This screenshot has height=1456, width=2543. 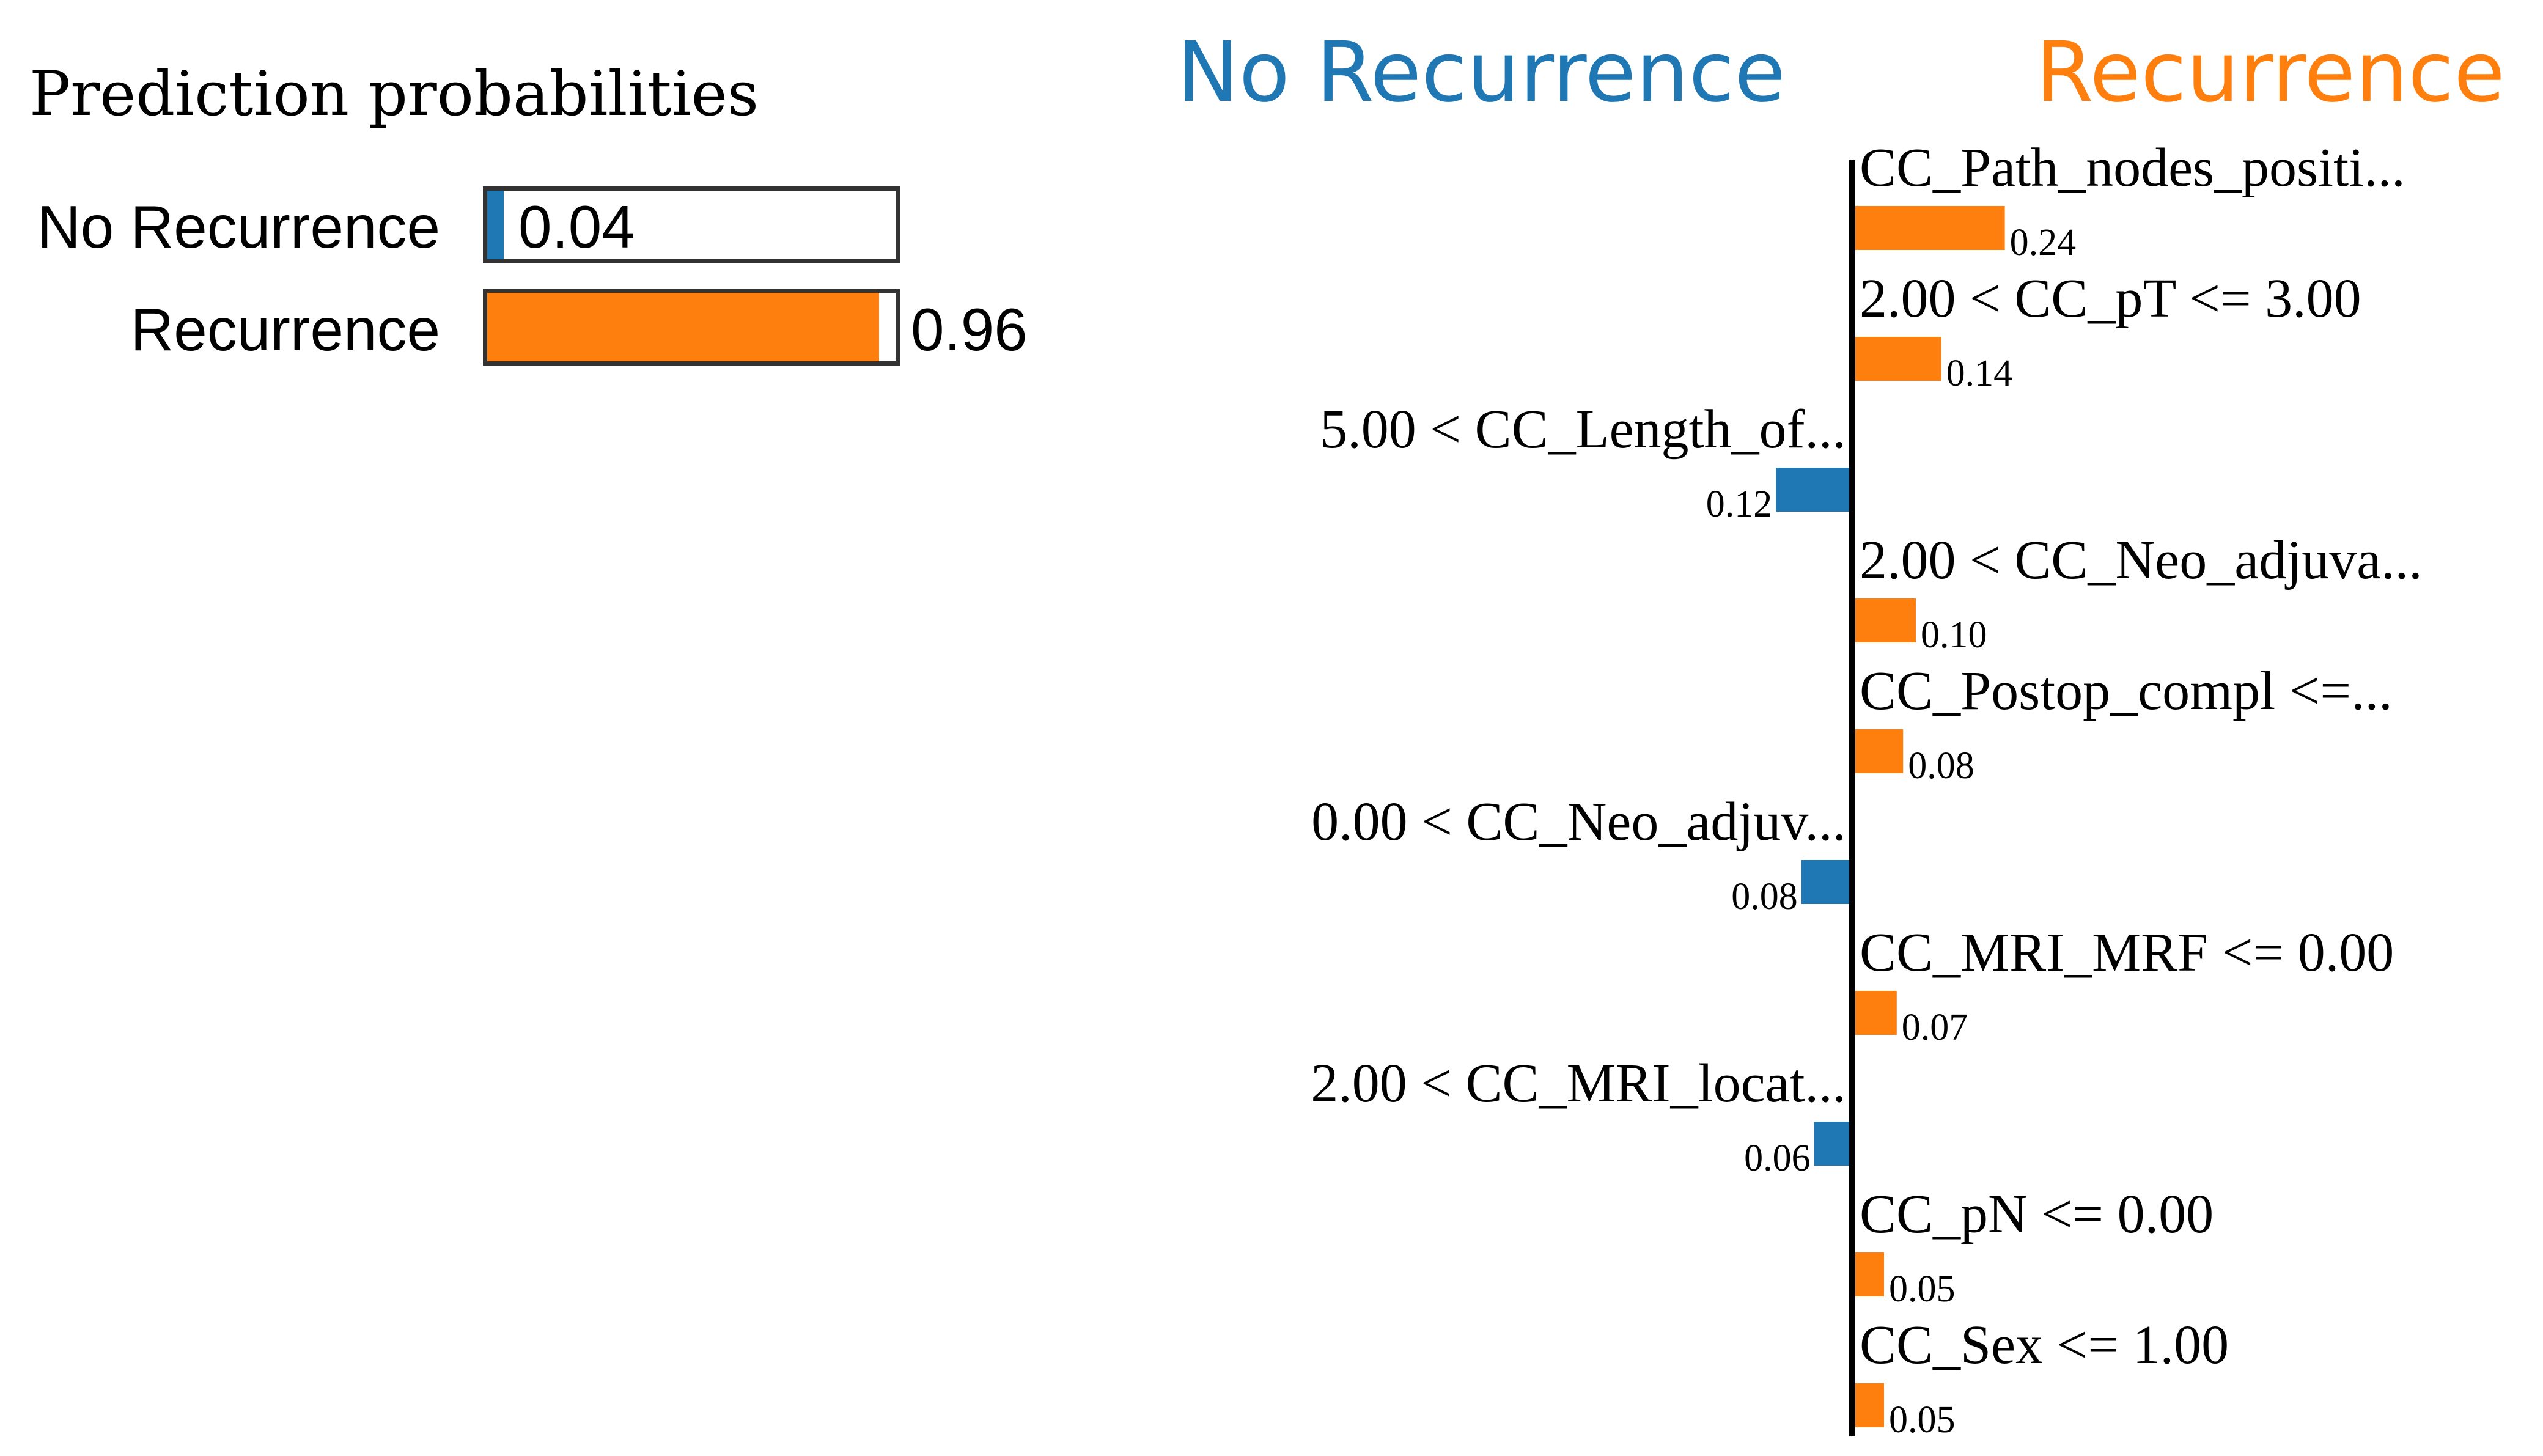 What do you see at coordinates (238, 226) in the screenshot?
I see `prob-label-no-recurrence: No Recurrence` at bounding box center [238, 226].